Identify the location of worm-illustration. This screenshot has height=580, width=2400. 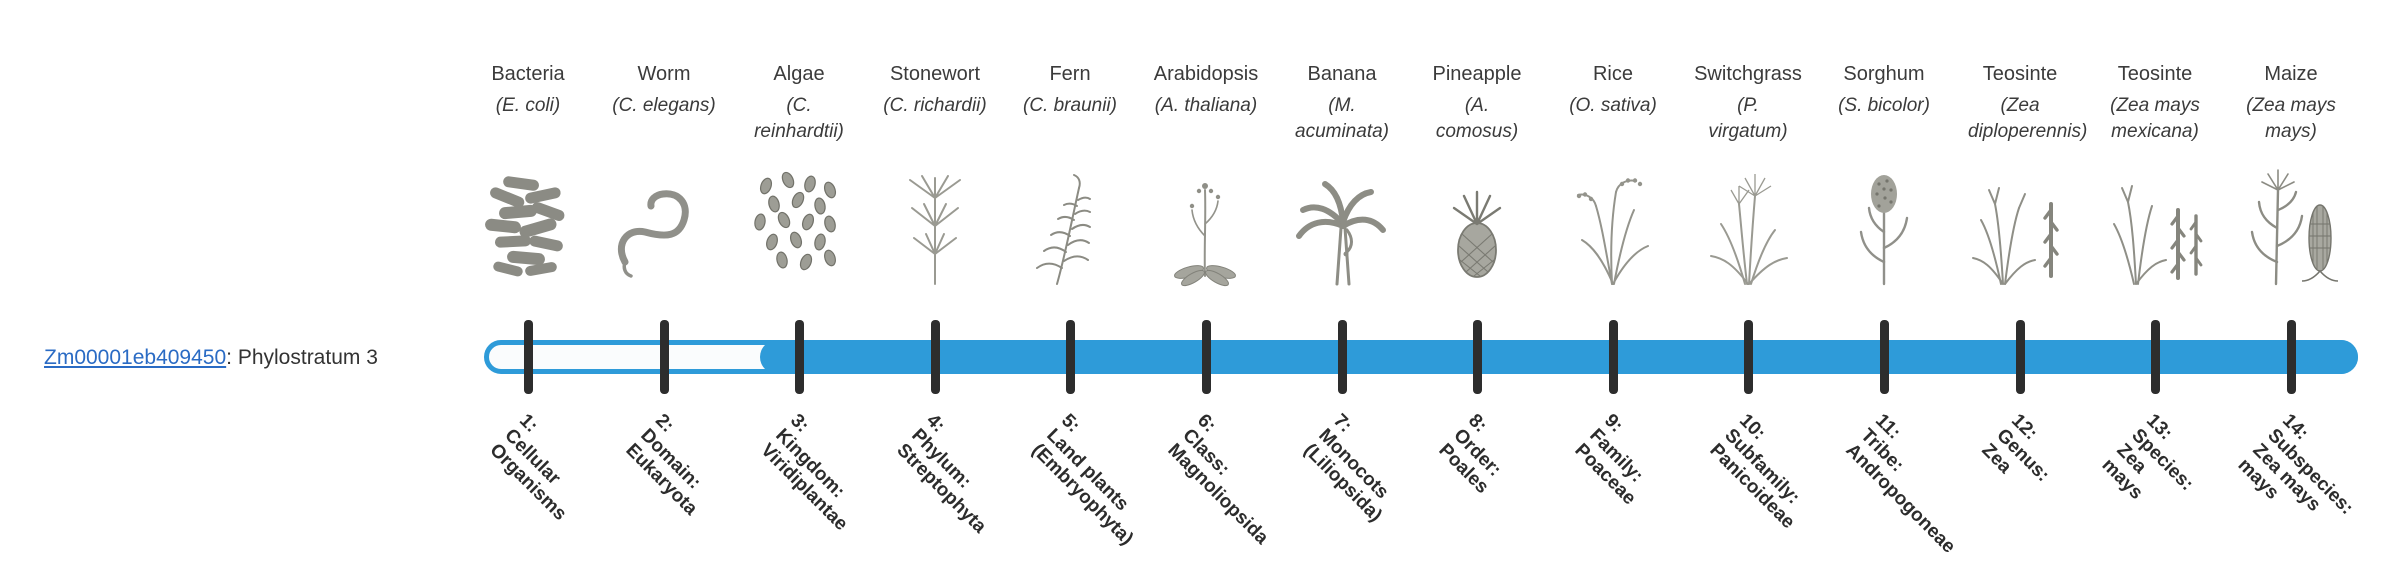
(664, 228).